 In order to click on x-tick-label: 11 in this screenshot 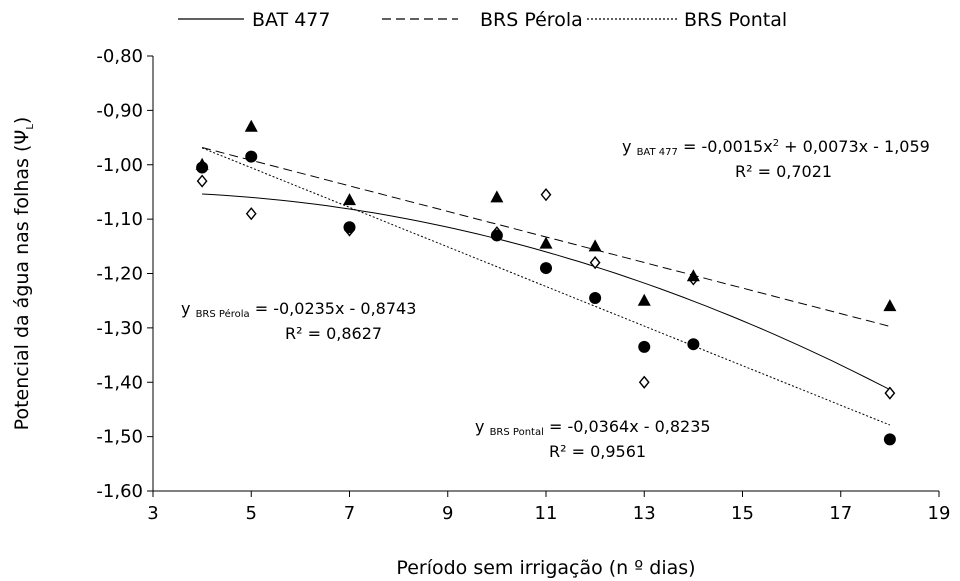, I will do `click(546, 513)`.